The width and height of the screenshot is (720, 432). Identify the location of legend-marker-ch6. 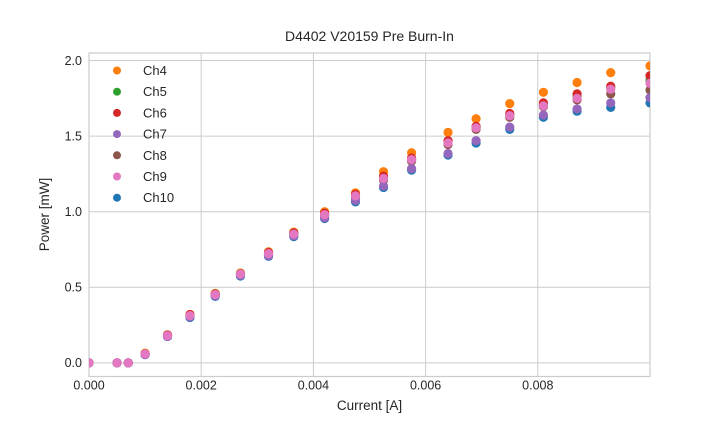
(117, 112).